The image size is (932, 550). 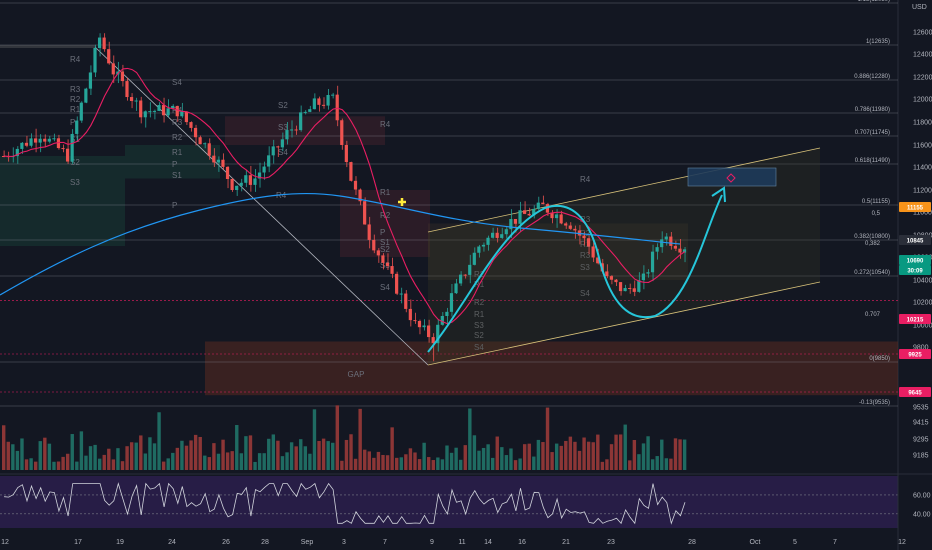 What do you see at coordinates (732, 177) in the screenshot?
I see `target-box` at bounding box center [732, 177].